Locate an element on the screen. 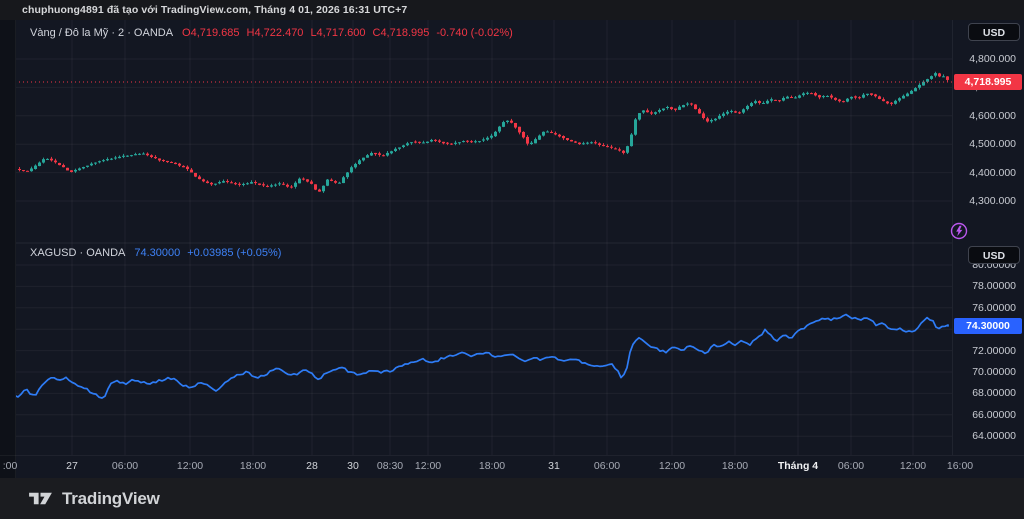 The image size is (1024, 519). price-axis is located at coordinates (988, 237).